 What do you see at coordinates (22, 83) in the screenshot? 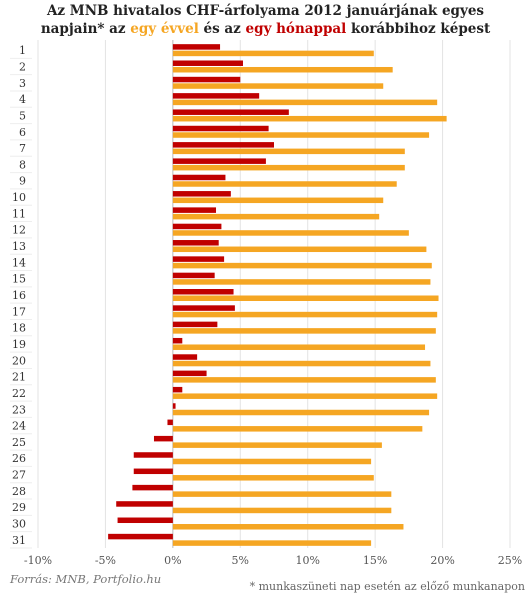
I see `category-label: 3` at bounding box center [22, 83].